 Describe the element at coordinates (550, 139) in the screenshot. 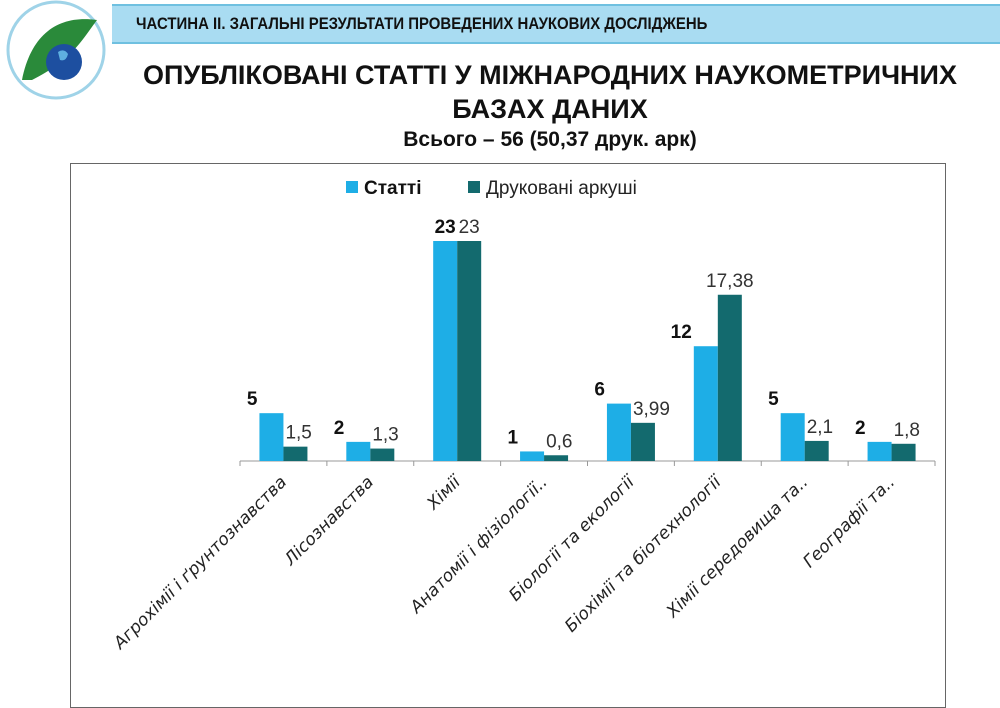

I see `page-subtitle: Всього – 56 (50,37 друк. арк)` at that location.